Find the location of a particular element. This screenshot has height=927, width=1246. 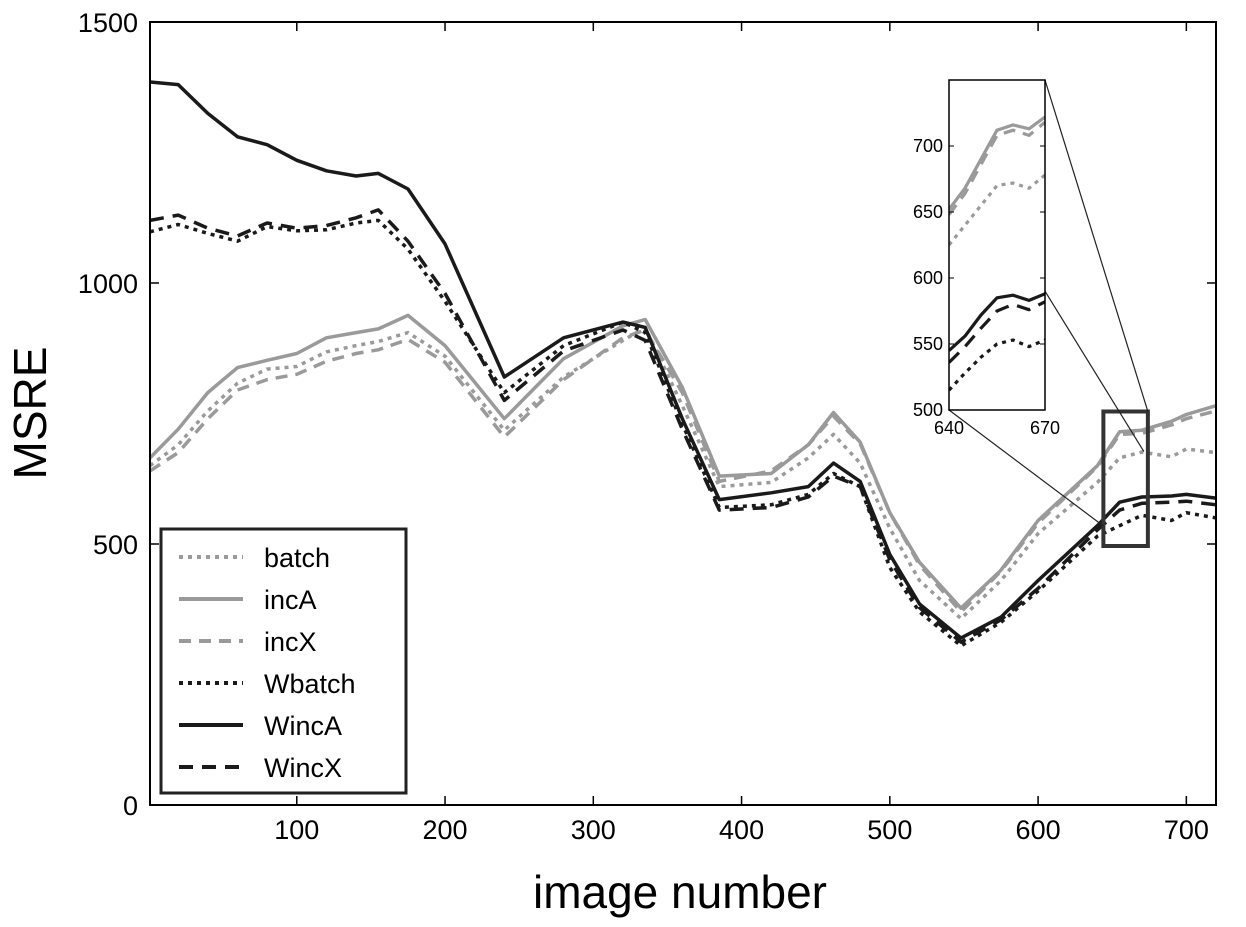

y-tick-label: 500 is located at coordinates (115, 545).